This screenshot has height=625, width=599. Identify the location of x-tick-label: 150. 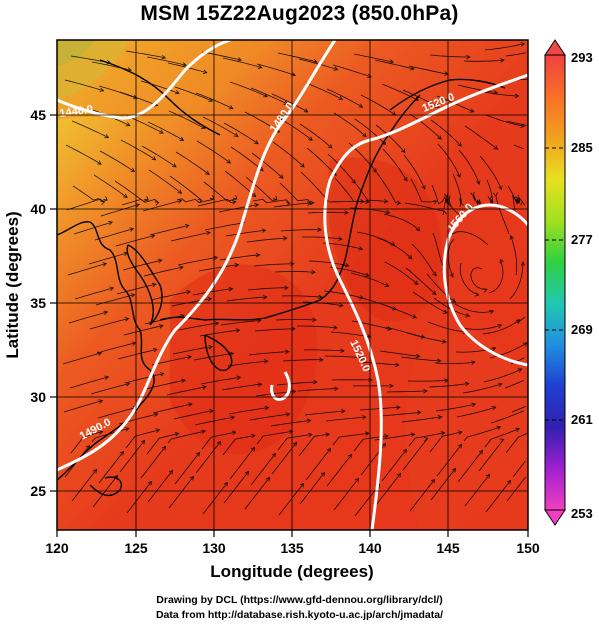
(528, 548).